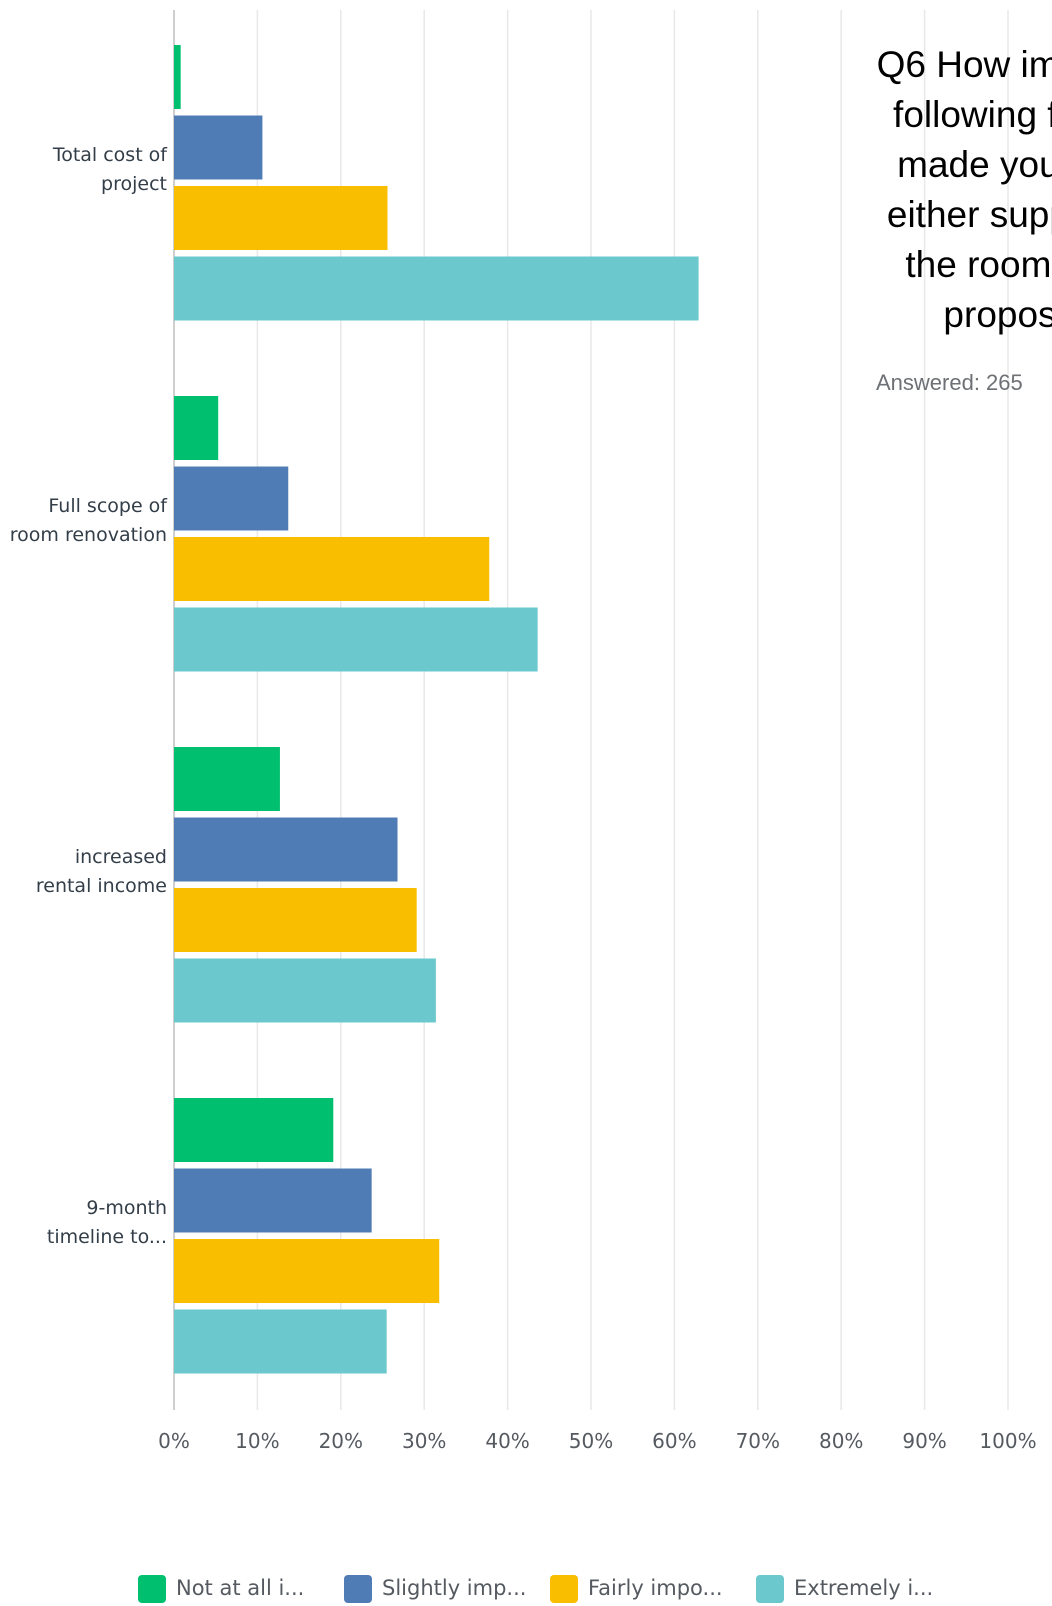 The height and width of the screenshot is (1606, 1052). I want to click on chart-title-line-2: following fact, so click(972, 114).